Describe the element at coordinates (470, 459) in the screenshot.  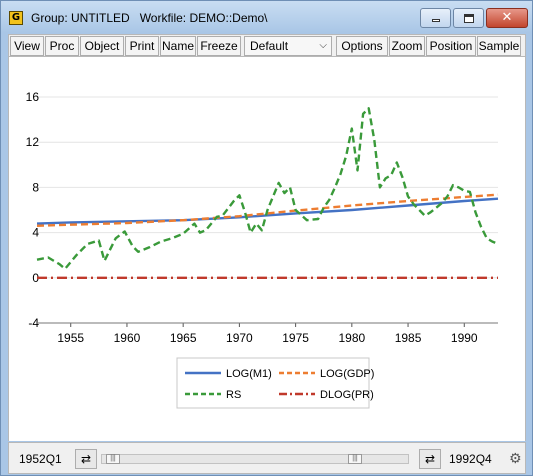
I see `range-end-label: 1992Q4` at that location.